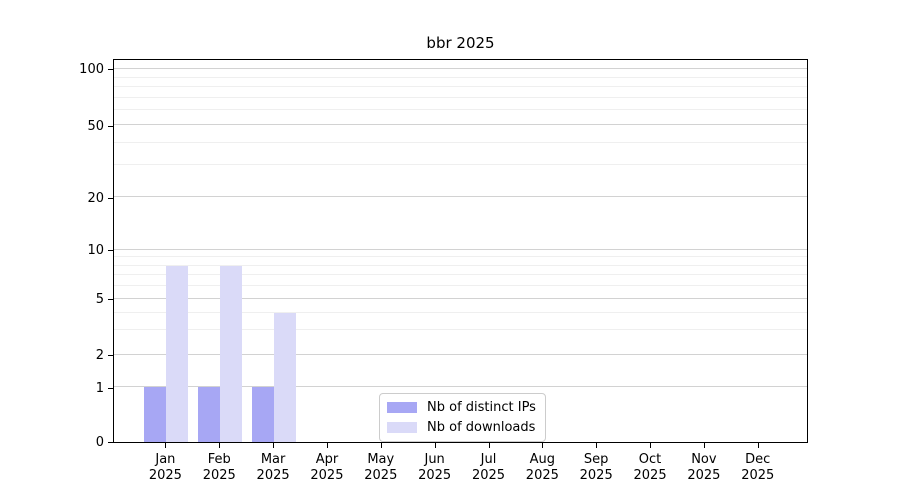 The width and height of the screenshot is (900, 500). Describe the element at coordinates (263, 414) in the screenshot. I see `bar-ips-mar` at that location.